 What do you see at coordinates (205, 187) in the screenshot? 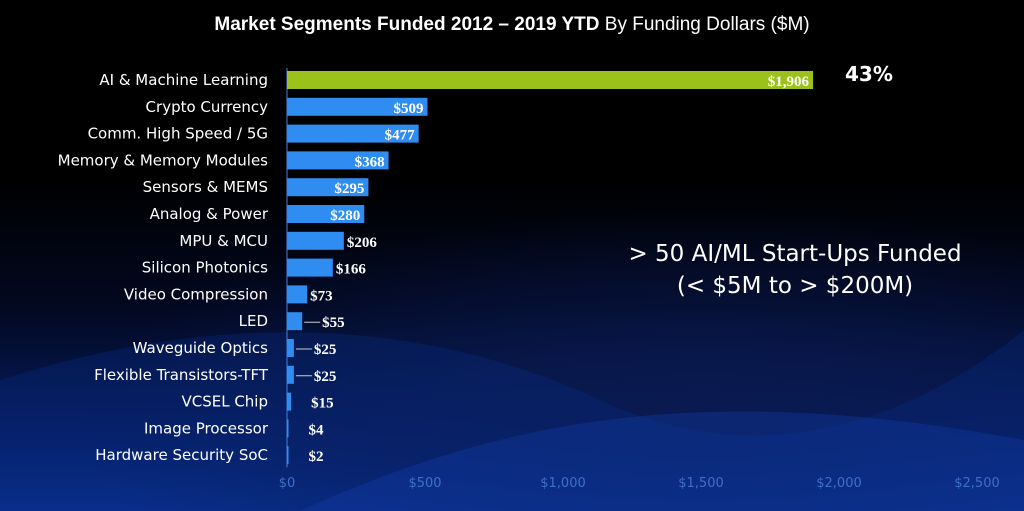
I see `category-label: Sensors & MEMS` at bounding box center [205, 187].